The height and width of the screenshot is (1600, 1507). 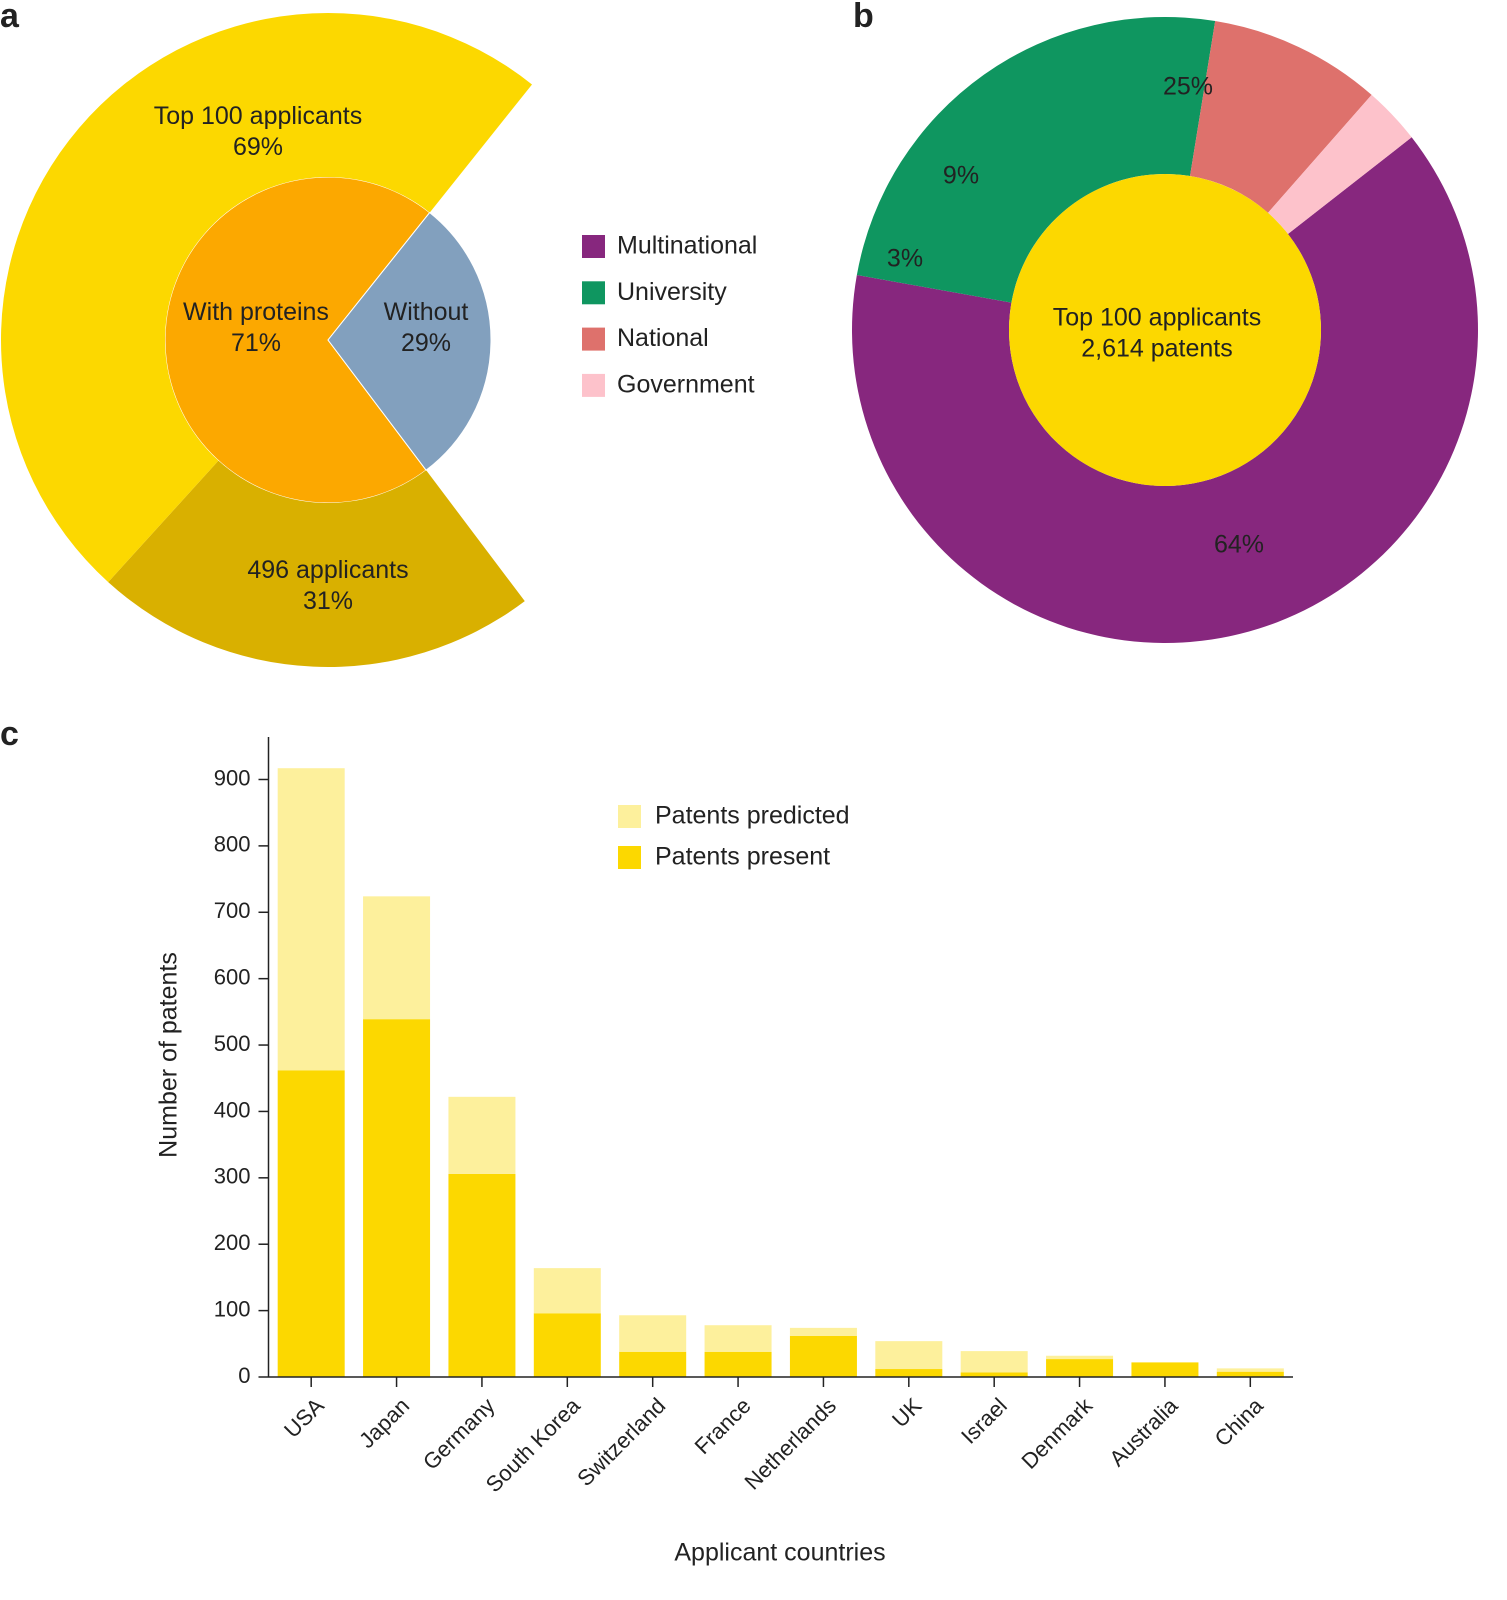 I want to click on panel-label: b, so click(x=863, y=17).